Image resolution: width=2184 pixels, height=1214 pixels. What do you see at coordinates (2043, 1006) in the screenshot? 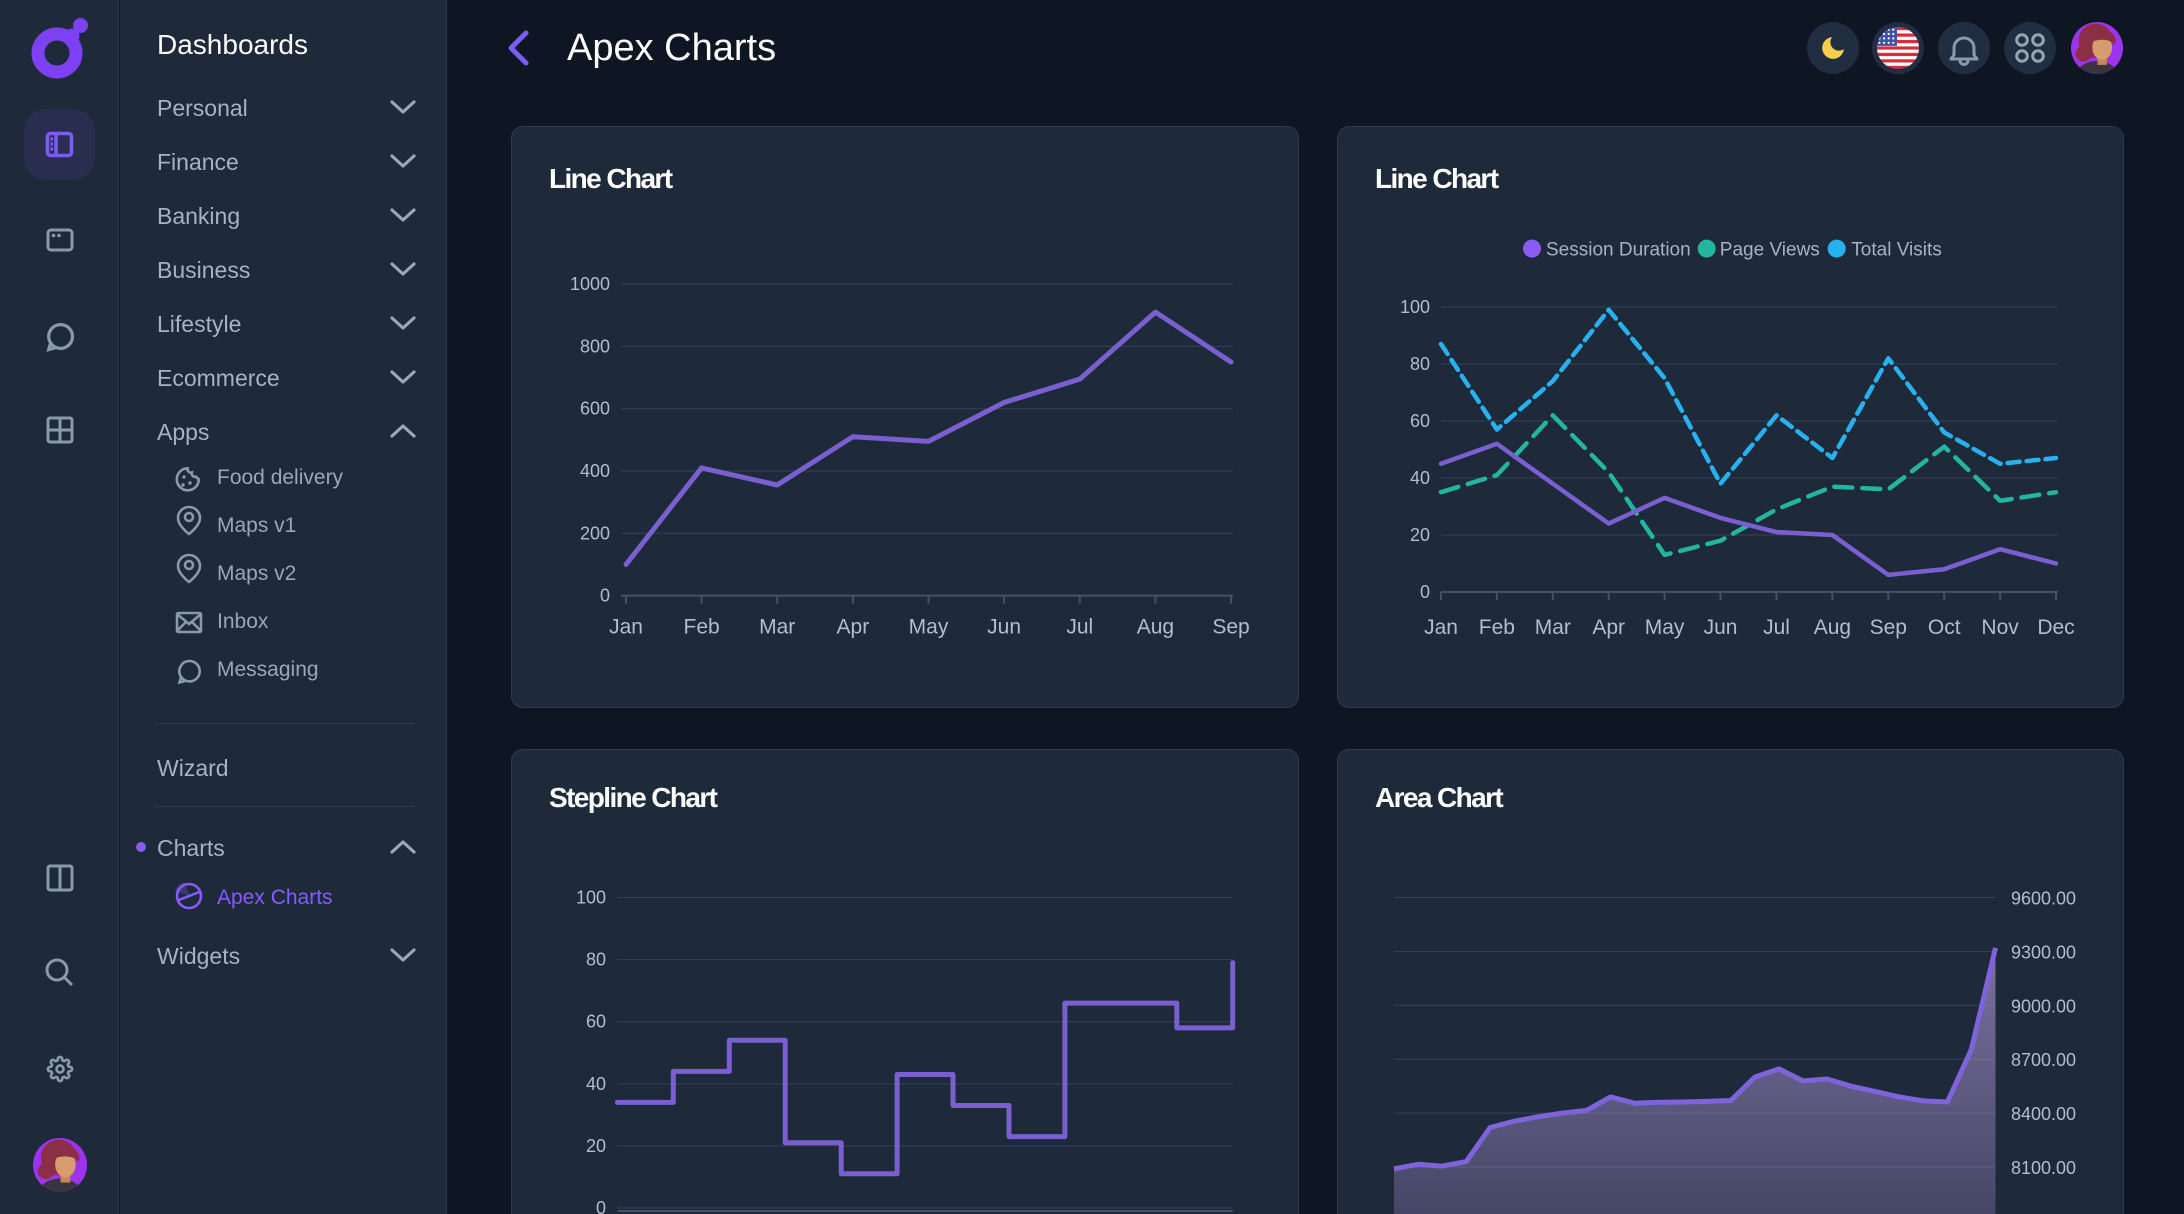
I see `svg-text: 9000.00` at bounding box center [2043, 1006].